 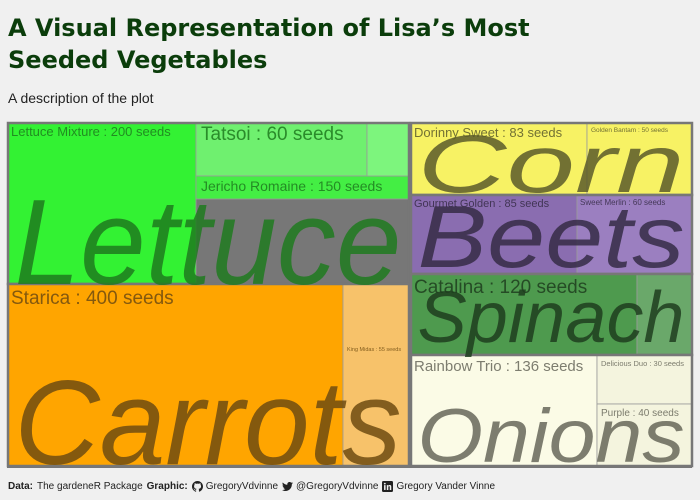 I want to click on tile-delicious-duo, so click(x=644, y=379).